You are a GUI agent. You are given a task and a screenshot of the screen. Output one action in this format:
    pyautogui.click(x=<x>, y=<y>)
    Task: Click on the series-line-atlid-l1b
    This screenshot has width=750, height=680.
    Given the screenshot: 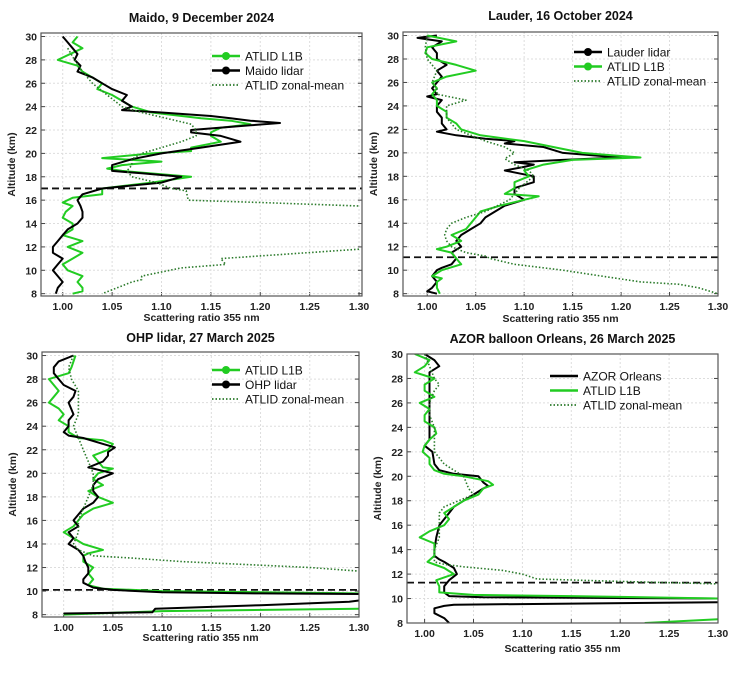 What is the action you would take?
    pyautogui.click(x=154, y=165)
    